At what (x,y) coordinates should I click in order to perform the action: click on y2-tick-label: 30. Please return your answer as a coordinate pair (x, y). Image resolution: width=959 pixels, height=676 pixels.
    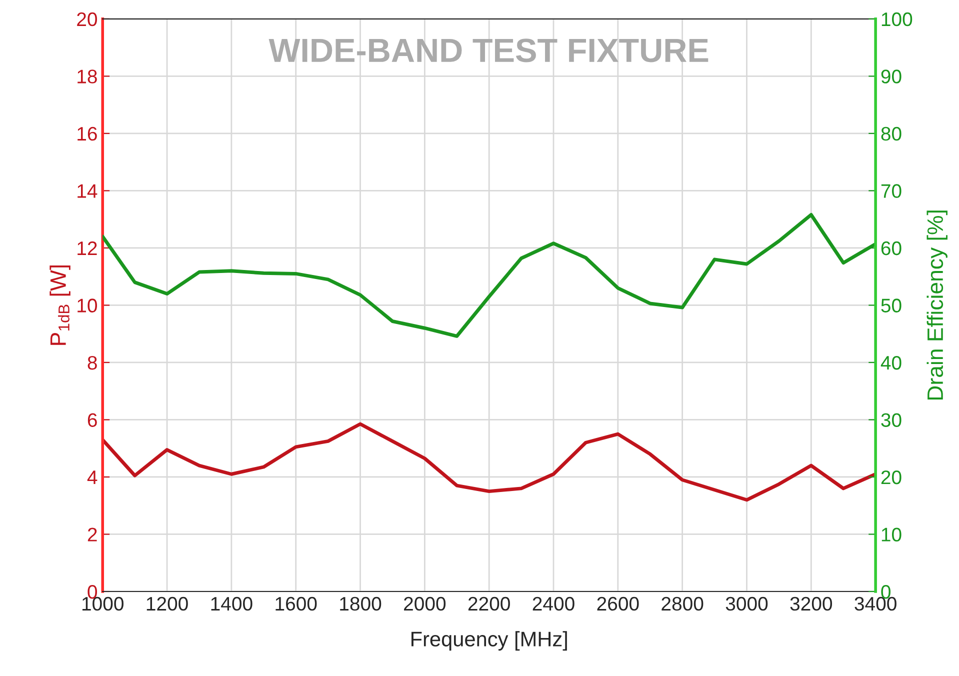
    Looking at the image, I should click on (891, 420).